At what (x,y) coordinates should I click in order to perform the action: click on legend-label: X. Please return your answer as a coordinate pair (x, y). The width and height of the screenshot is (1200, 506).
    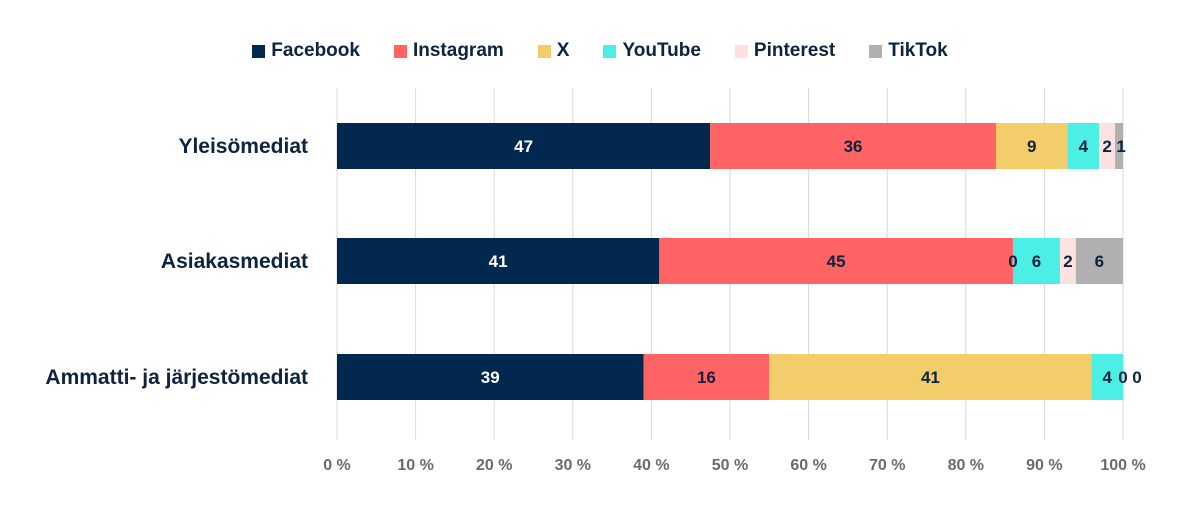
    Looking at the image, I should click on (563, 50).